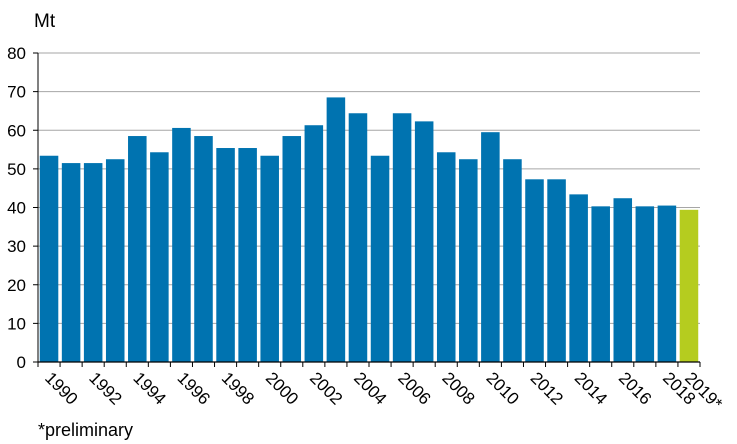  What do you see at coordinates (370, 388) in the screenshot?
I see `x-tick-label: 2004` at bounding box center [370, 388].